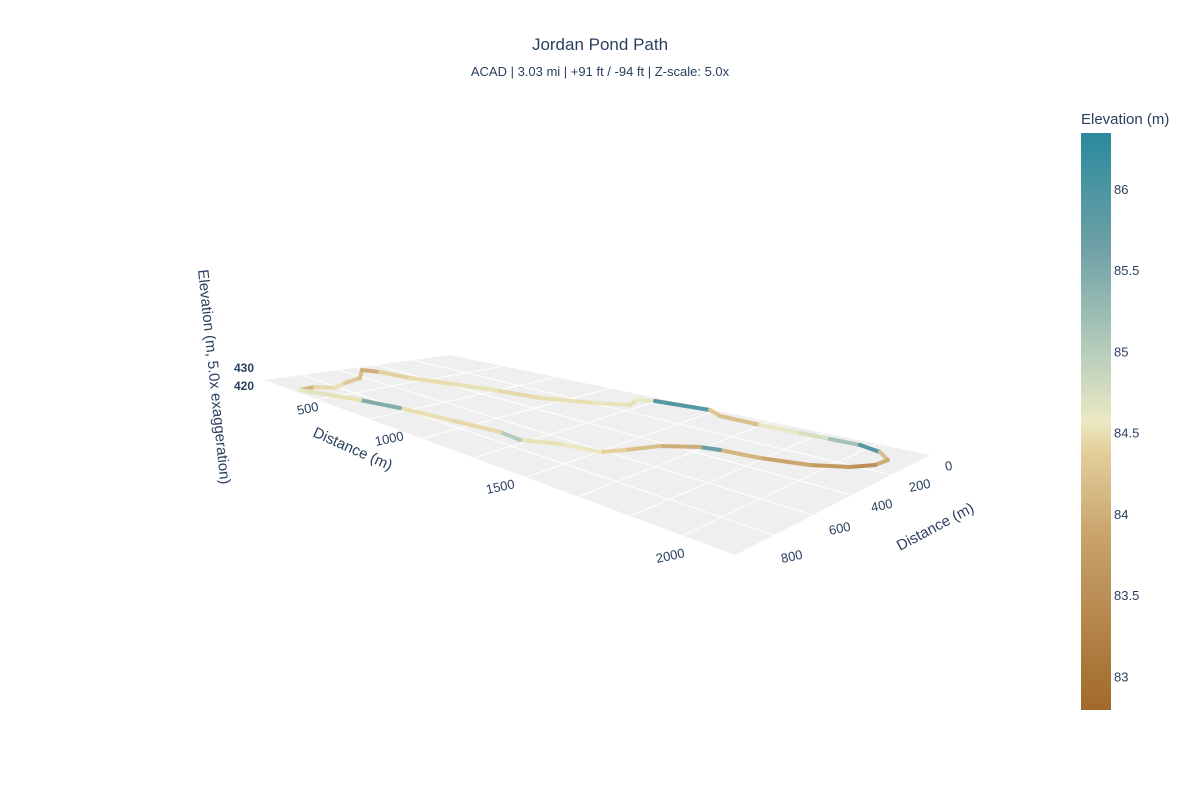 Image resolution: width=1200 pixels, height=800 pixels. Describe the element at coordinates (1126, 595) in the screenshot. I see `colorbar-tick: 83.5` at that location.